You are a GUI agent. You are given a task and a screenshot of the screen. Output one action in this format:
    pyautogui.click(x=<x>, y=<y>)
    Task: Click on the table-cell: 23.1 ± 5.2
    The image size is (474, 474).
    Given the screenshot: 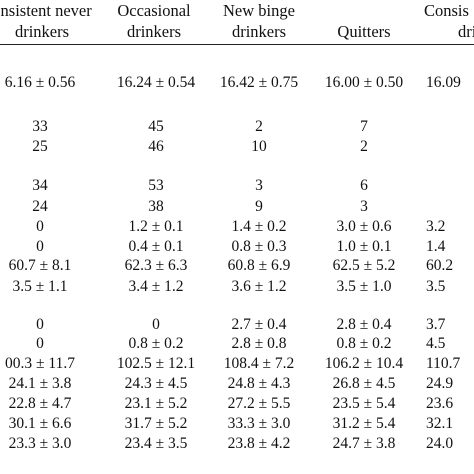 What is the action you would take?
    pyautogui.click(x=156, y=403)
    